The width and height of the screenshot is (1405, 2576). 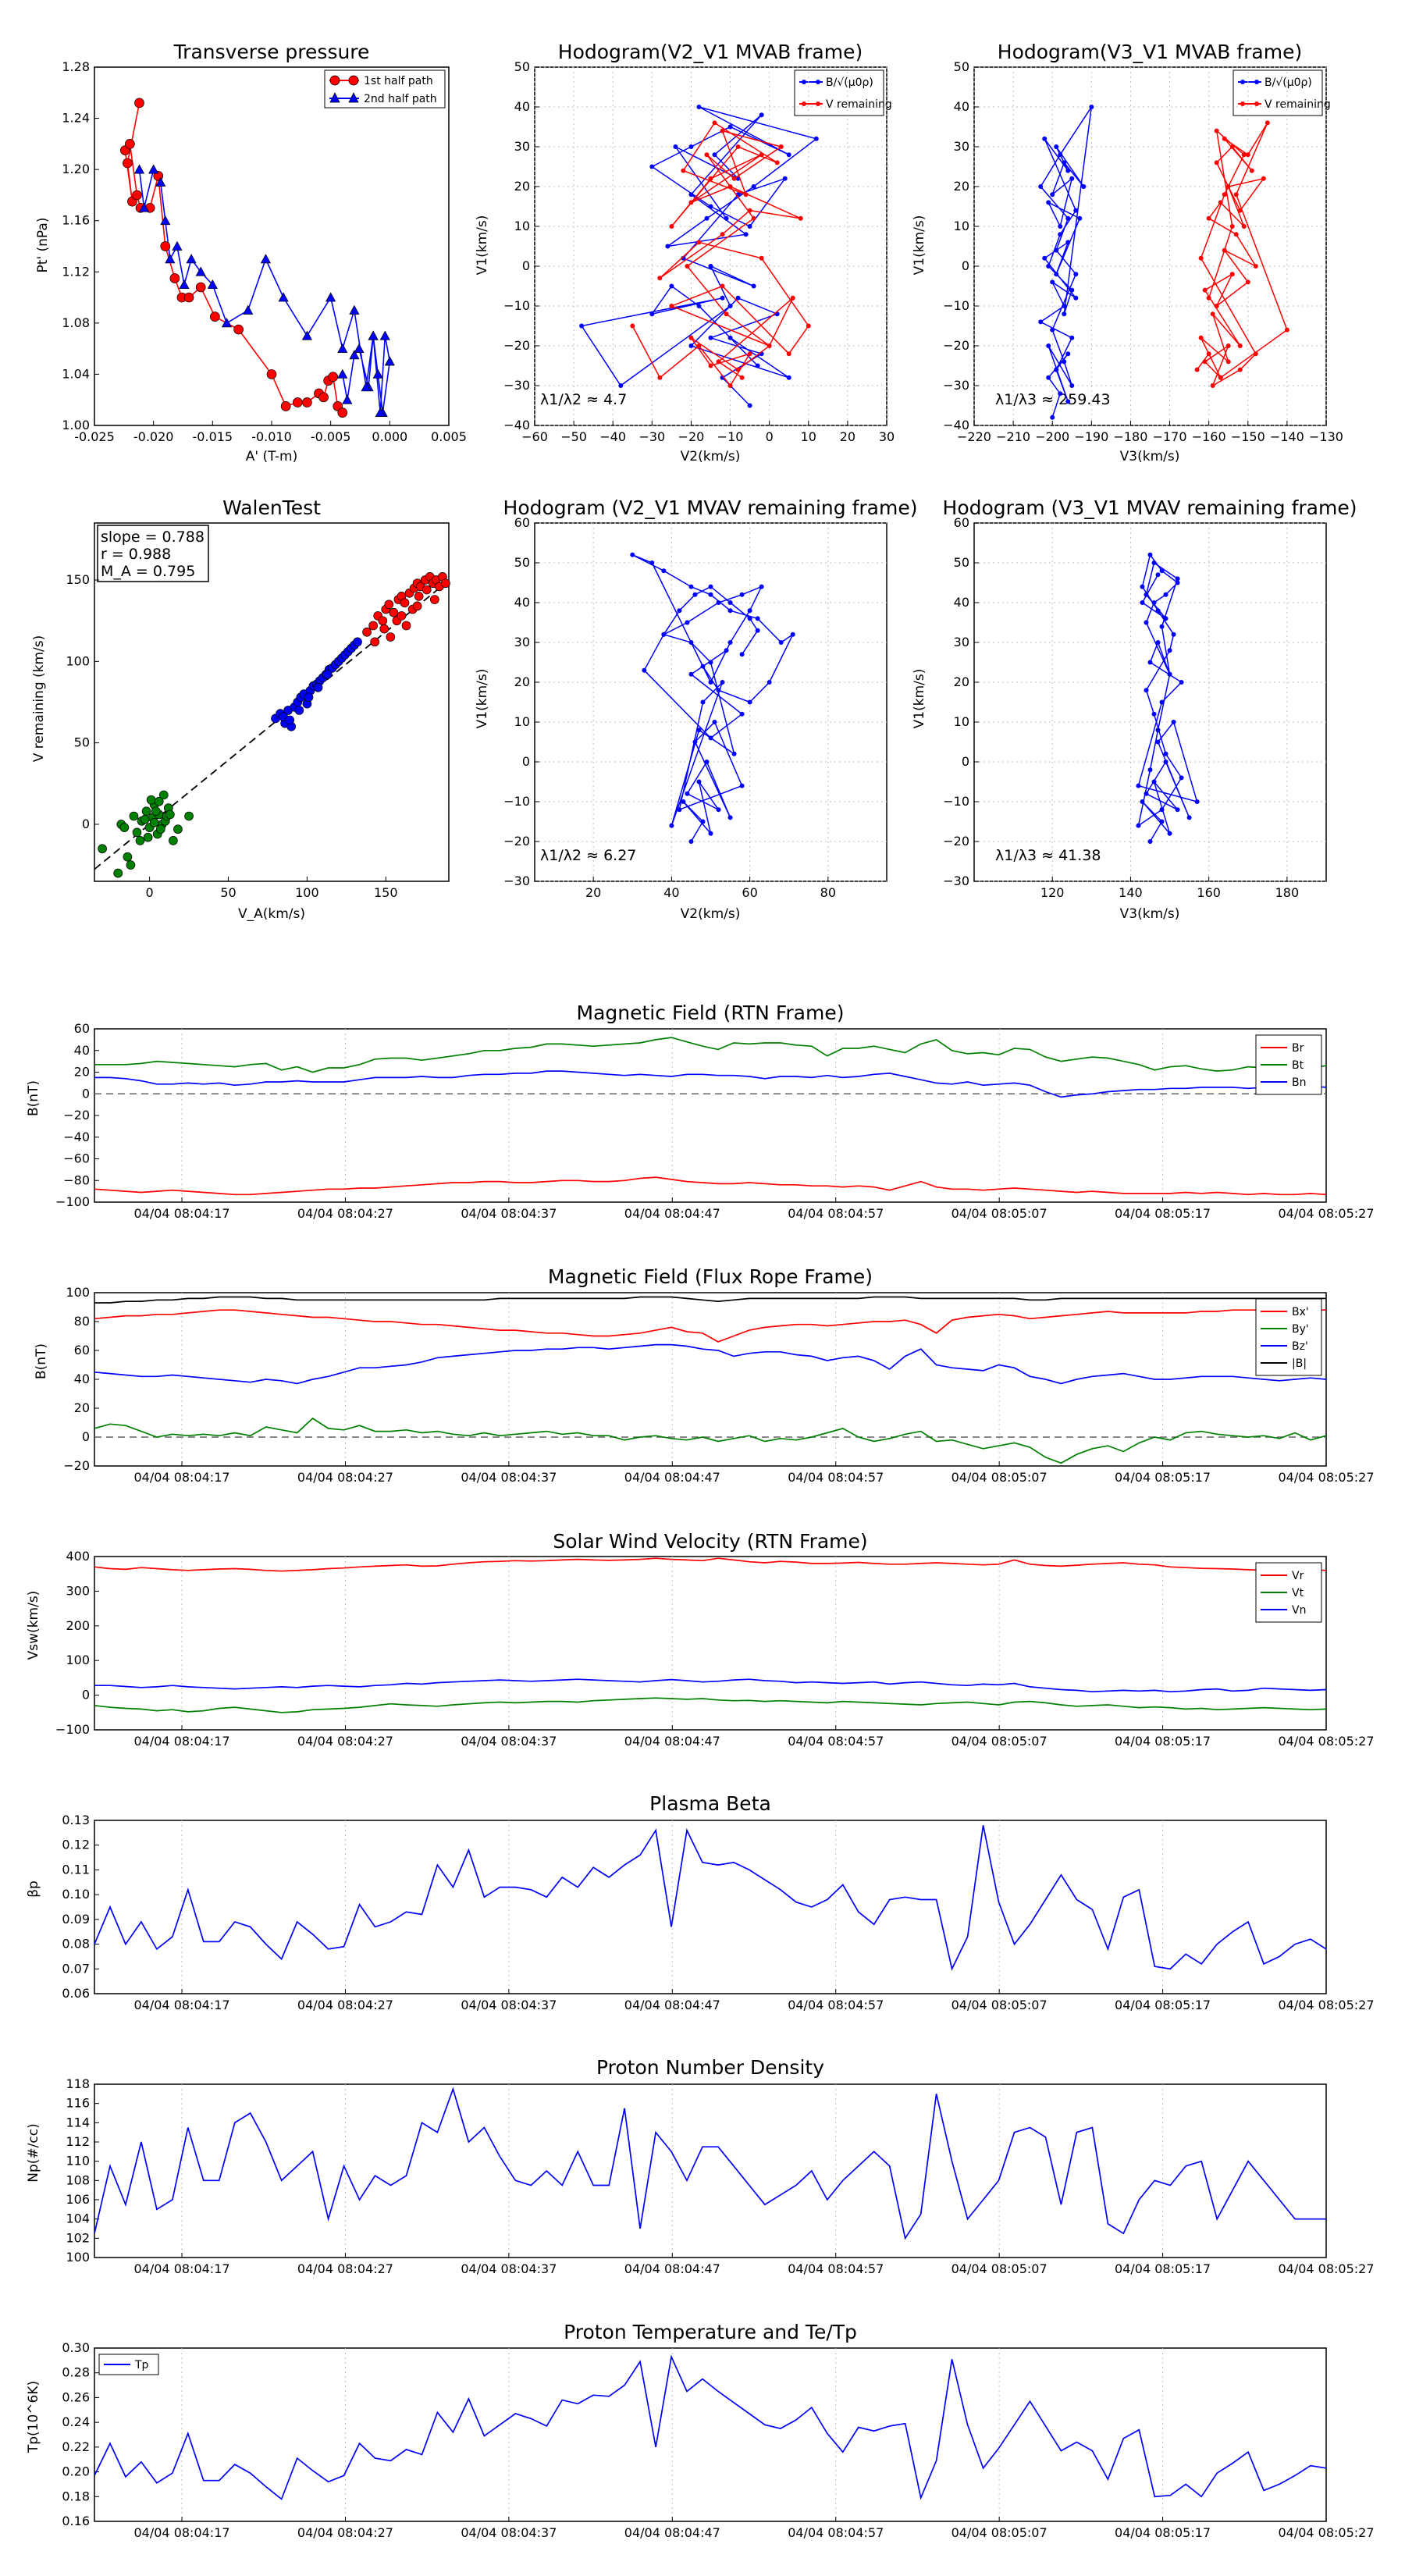 I want to click on ts2-legend-label-2: By', so click(x=1300, y=1329).